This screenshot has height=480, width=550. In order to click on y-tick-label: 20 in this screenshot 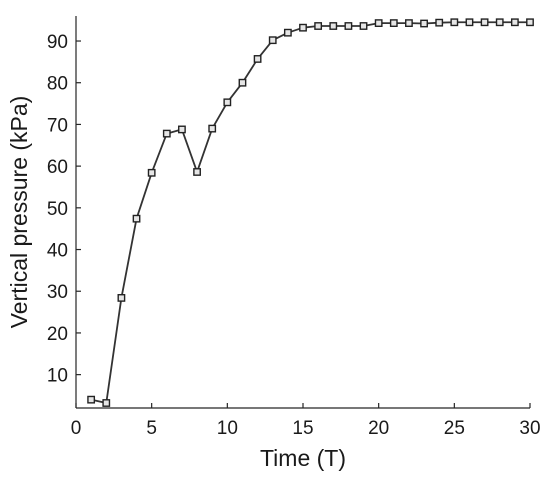, I will do `click(57, 334)`.